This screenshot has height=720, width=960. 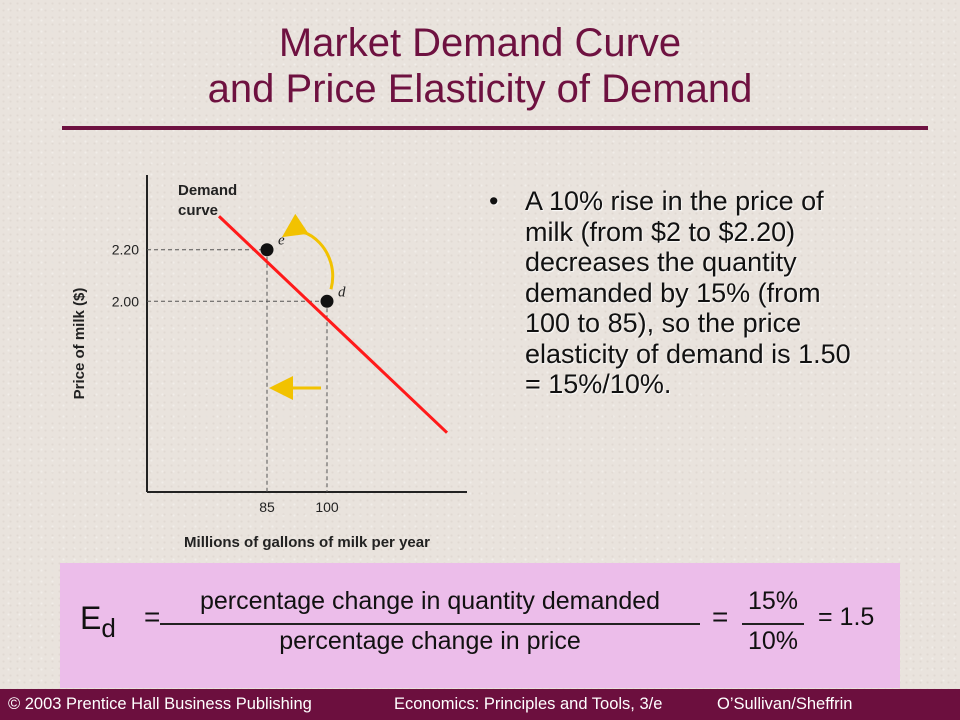 What do you see at coordinates (846, 617) in the screenshot?
I see `elasticity-result: = 1.5` at bounding box center [846, 617].